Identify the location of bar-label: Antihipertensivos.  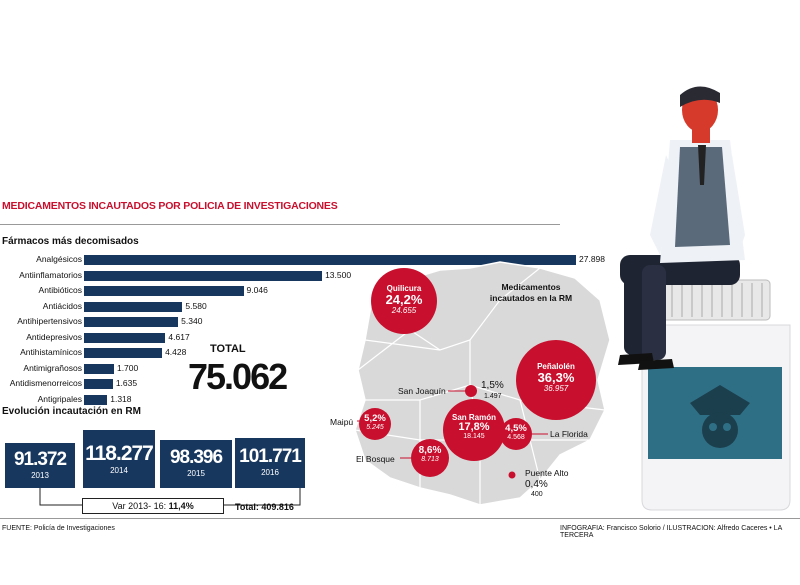
(49, 321).